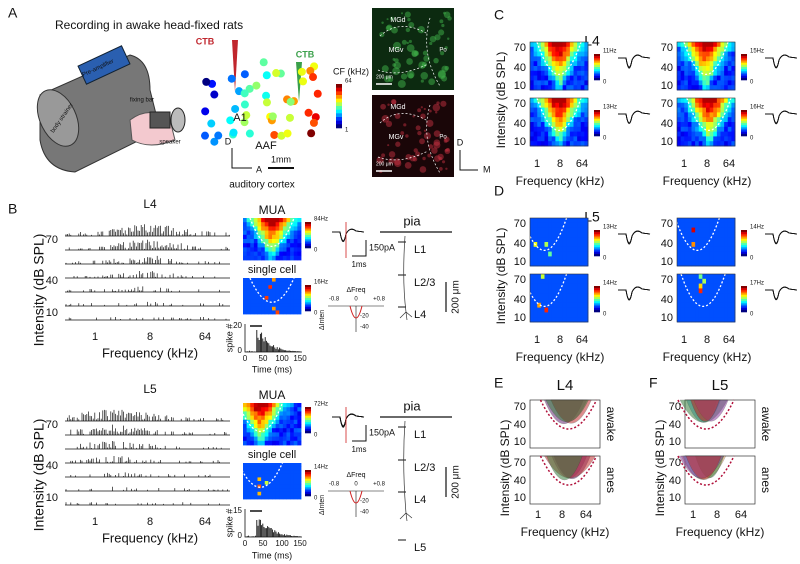 This screenshot has width=800, height=564. I want to click on state-label: anes, so click(611, 480).